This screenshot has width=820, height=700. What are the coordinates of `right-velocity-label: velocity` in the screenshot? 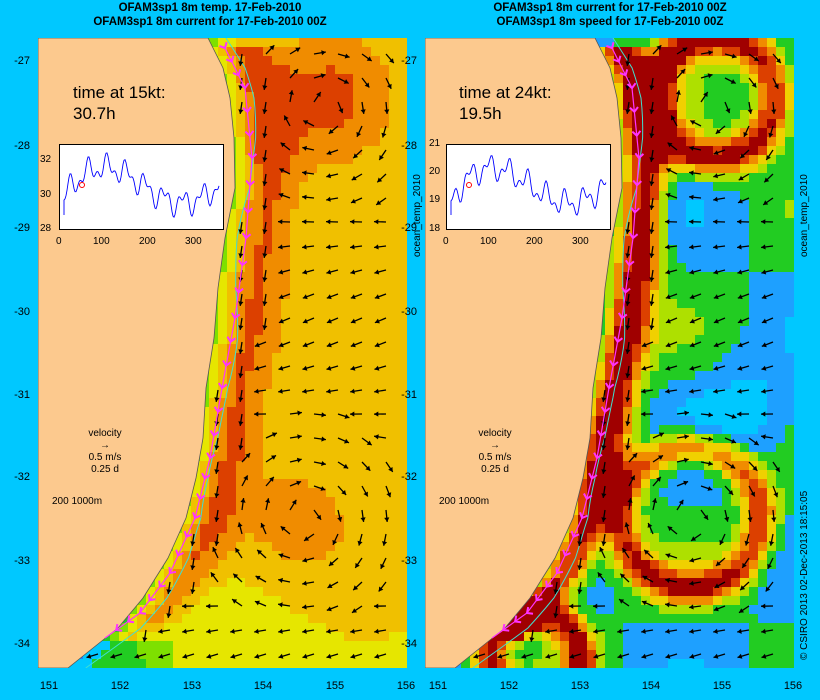 It's located at (495, 433).